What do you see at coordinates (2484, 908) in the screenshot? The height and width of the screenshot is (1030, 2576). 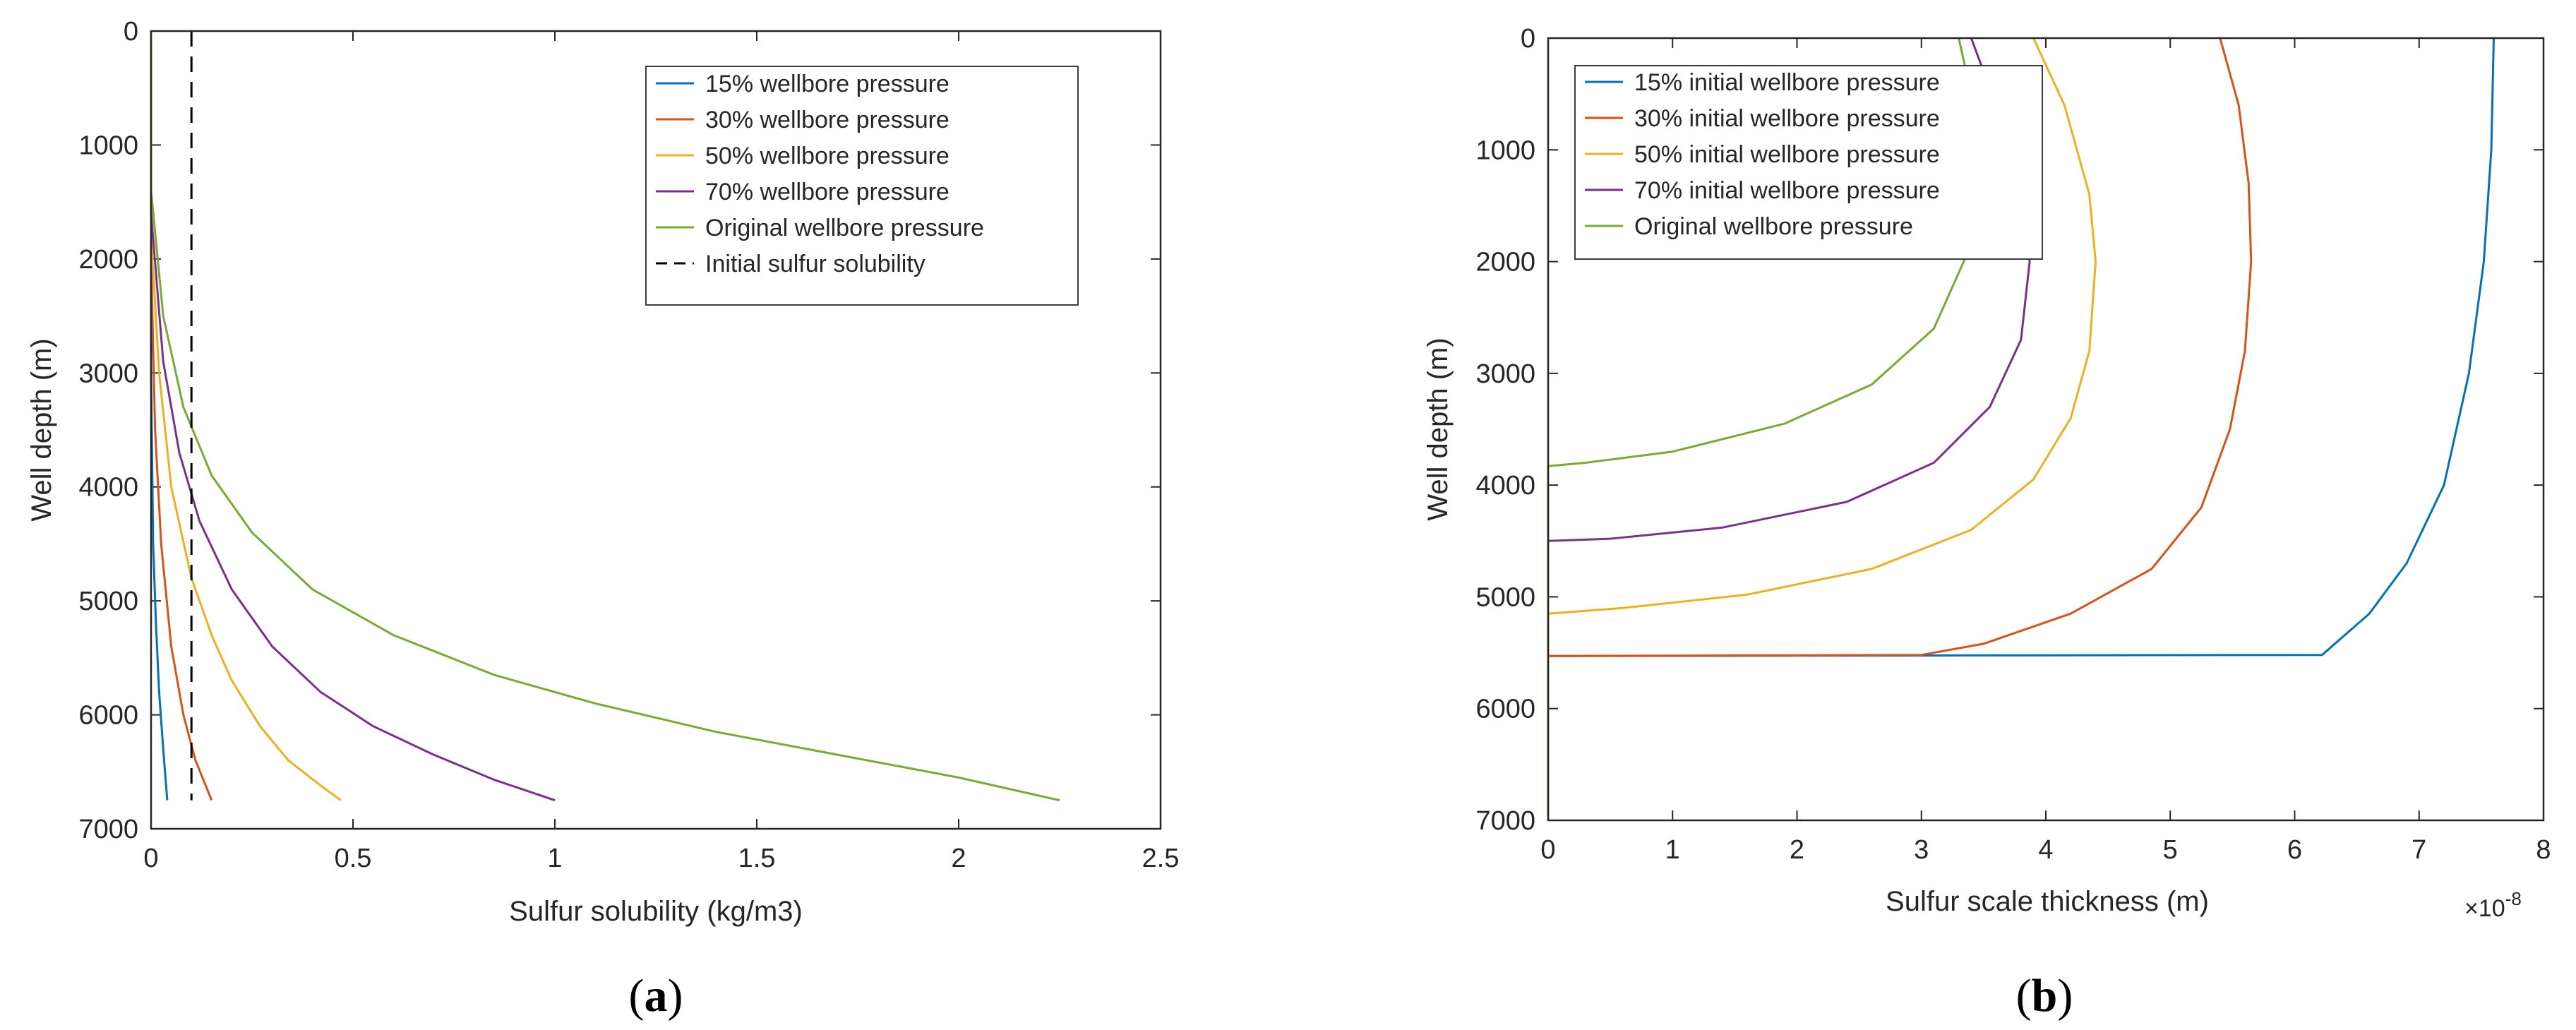 I see `x-exponent-base: ×10` at bounding box center [2484, 908].